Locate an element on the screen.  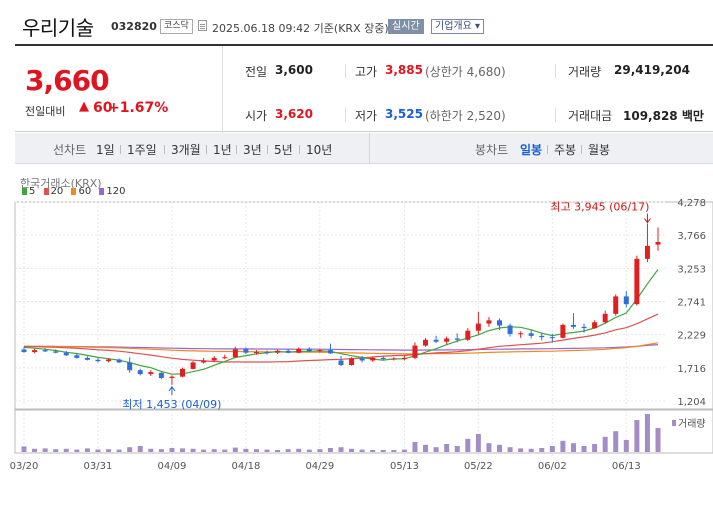
period-5y: 5년 is located at coordinates (283, 150).